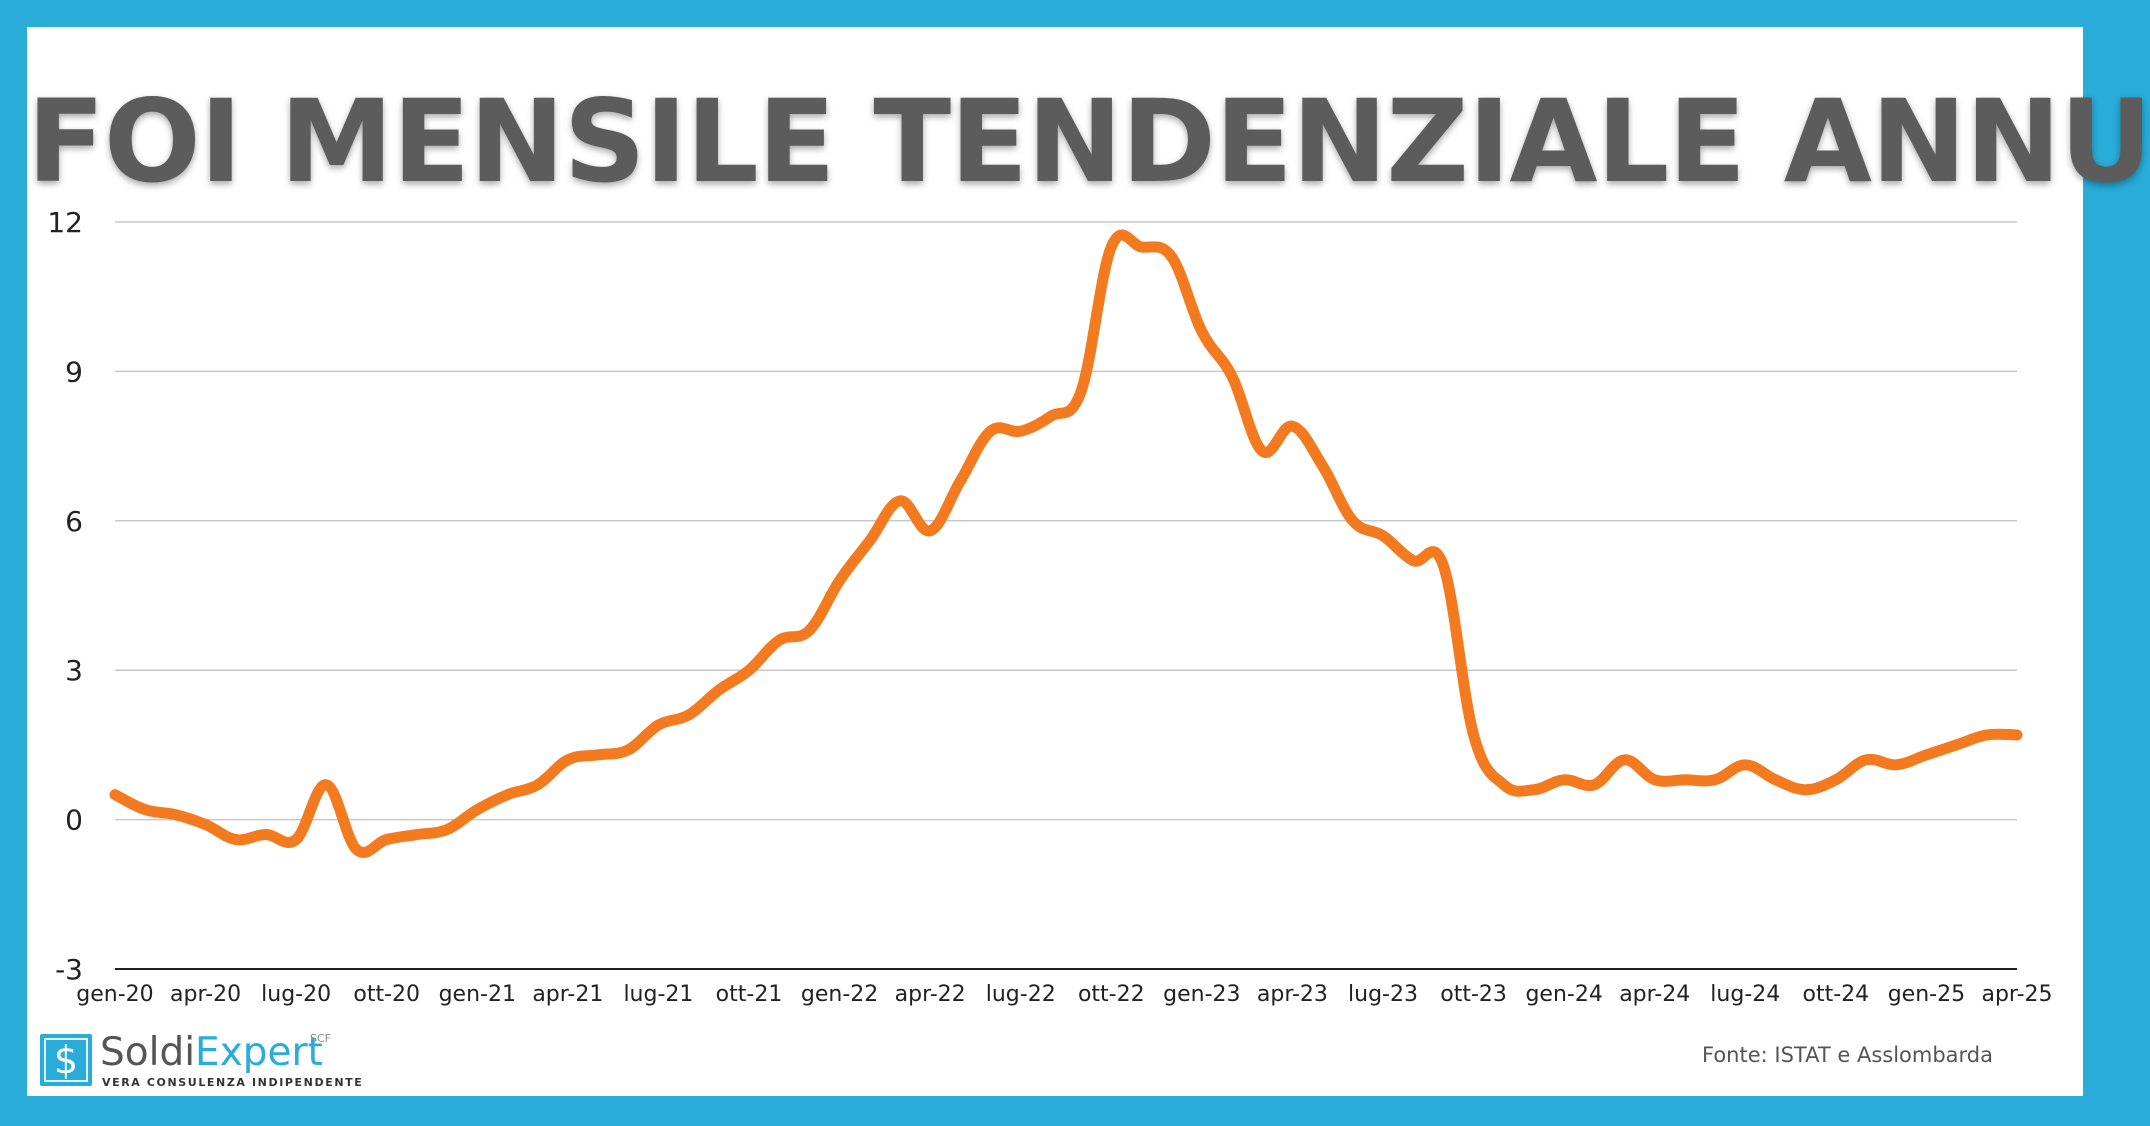 This screenshot has width=2150, height=1126. Describe the element at coordinates (1021, 994) in the screenshot. I see `x-tick-label: lug-22` at that location.